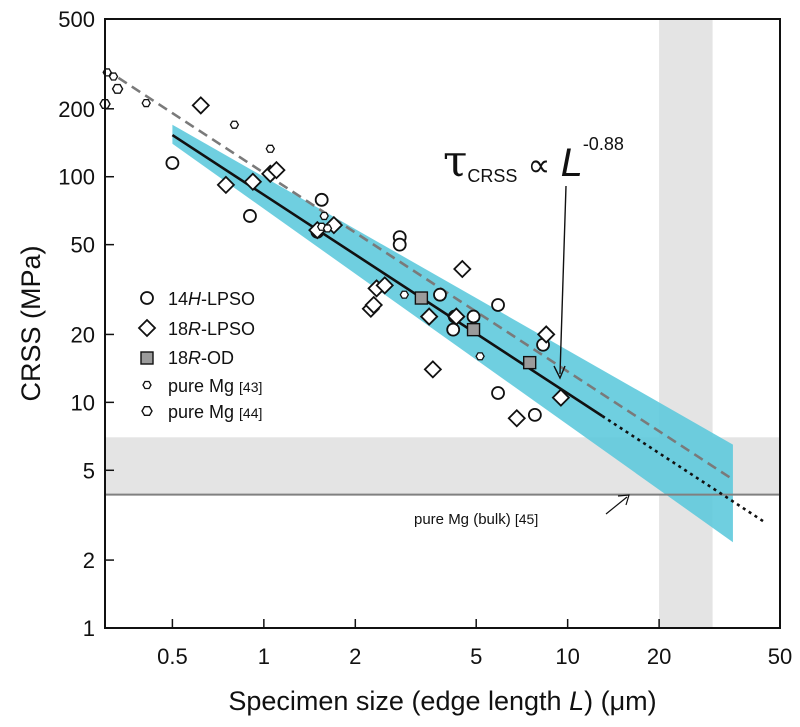 The width and height of the screenshot is (800, 727). I want to click on legend-marker-circle, so click(147, 298).